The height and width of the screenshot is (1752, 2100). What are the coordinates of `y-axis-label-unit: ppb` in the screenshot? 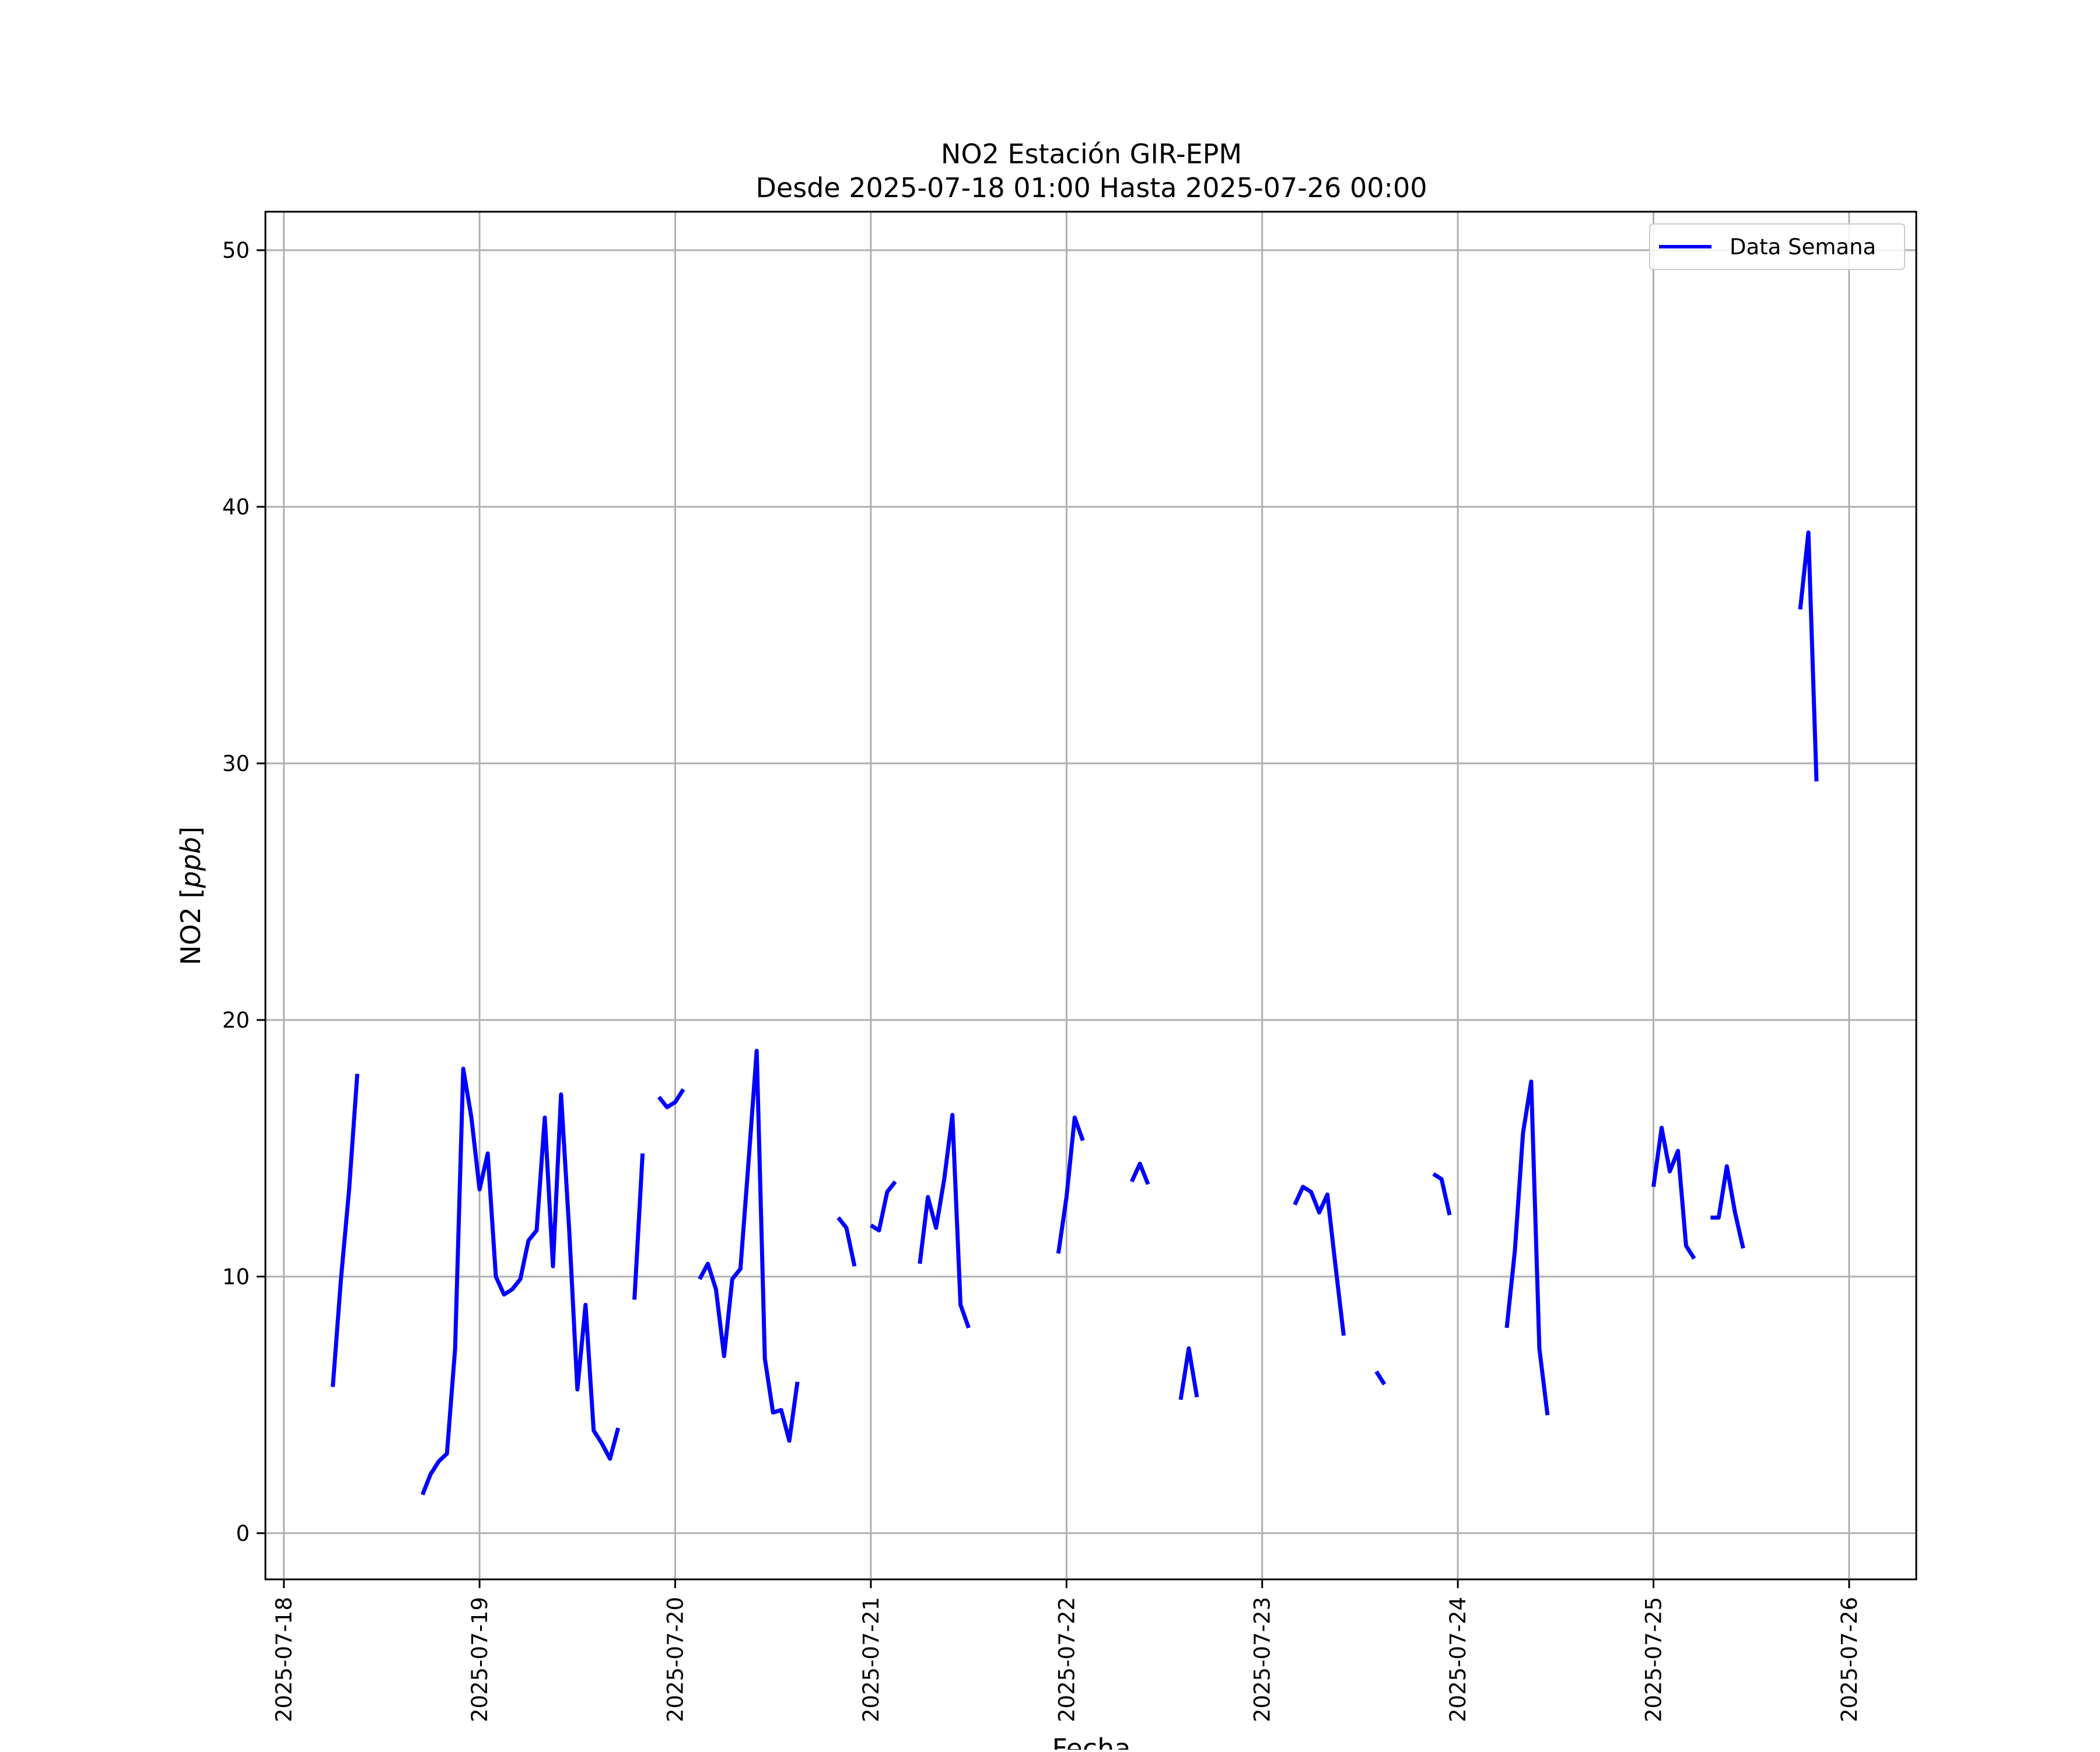 It's located at (190, 863).